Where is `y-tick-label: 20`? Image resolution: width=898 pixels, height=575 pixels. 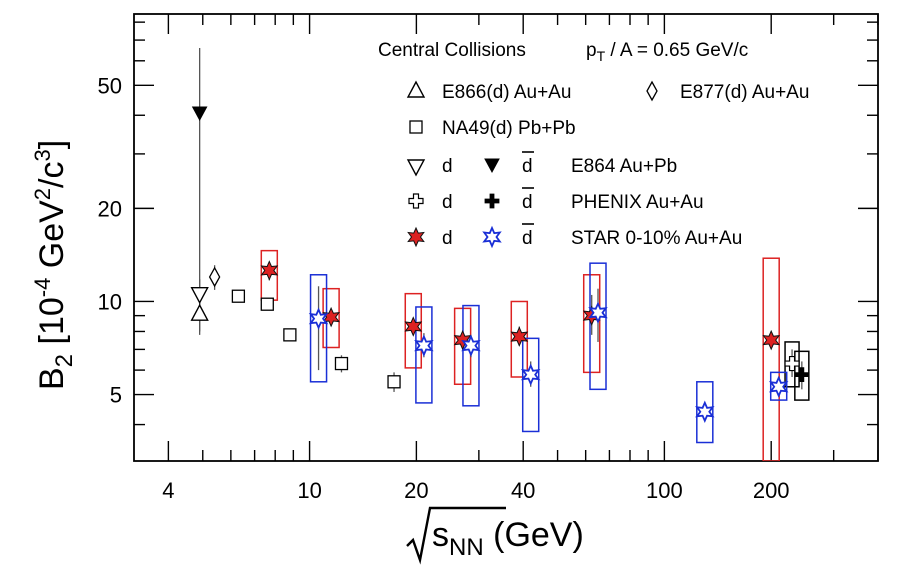
y-tick-label: 20 is located at coordinates (110, 208).